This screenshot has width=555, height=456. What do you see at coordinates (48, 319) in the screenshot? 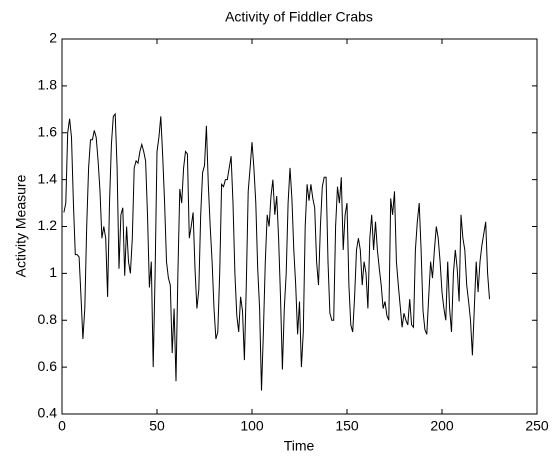
I see `y-tick-label: 0.8` at bounding box center [48, 319].